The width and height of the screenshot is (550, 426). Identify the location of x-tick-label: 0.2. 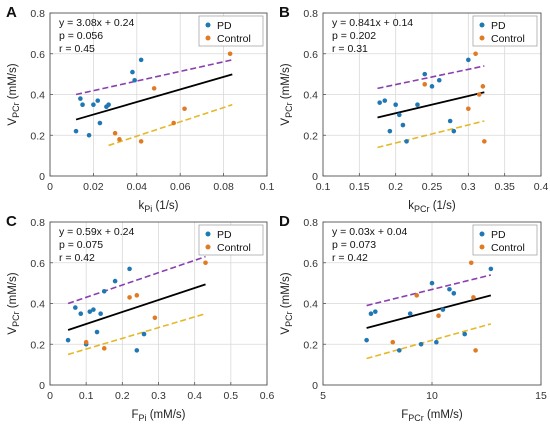
(122, 396).